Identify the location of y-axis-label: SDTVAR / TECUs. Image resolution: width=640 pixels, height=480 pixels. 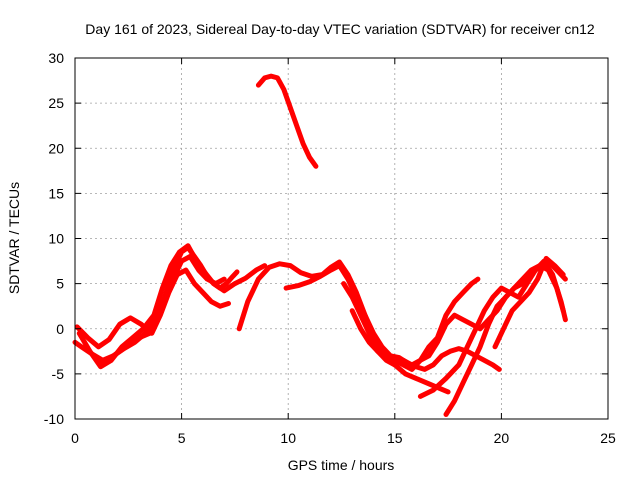
(14, 238).